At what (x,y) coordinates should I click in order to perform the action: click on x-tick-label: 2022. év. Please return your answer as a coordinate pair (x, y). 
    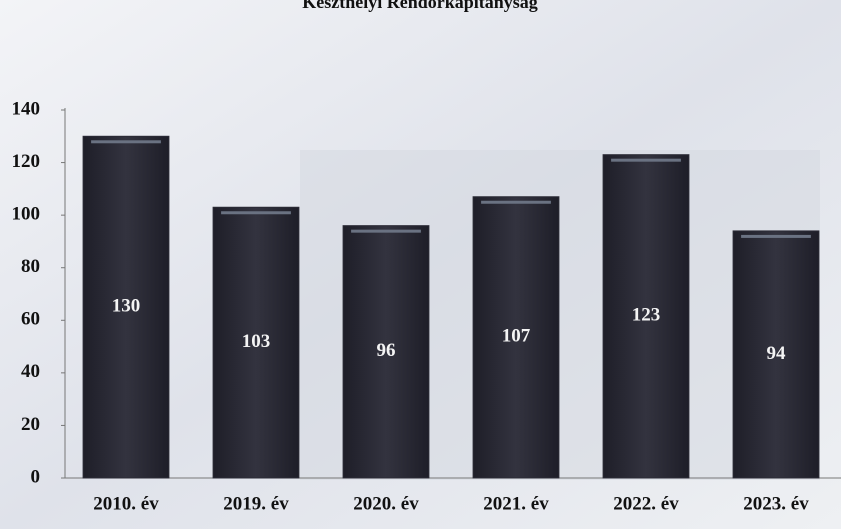
    Looking at the image, I should click on (646, 503).